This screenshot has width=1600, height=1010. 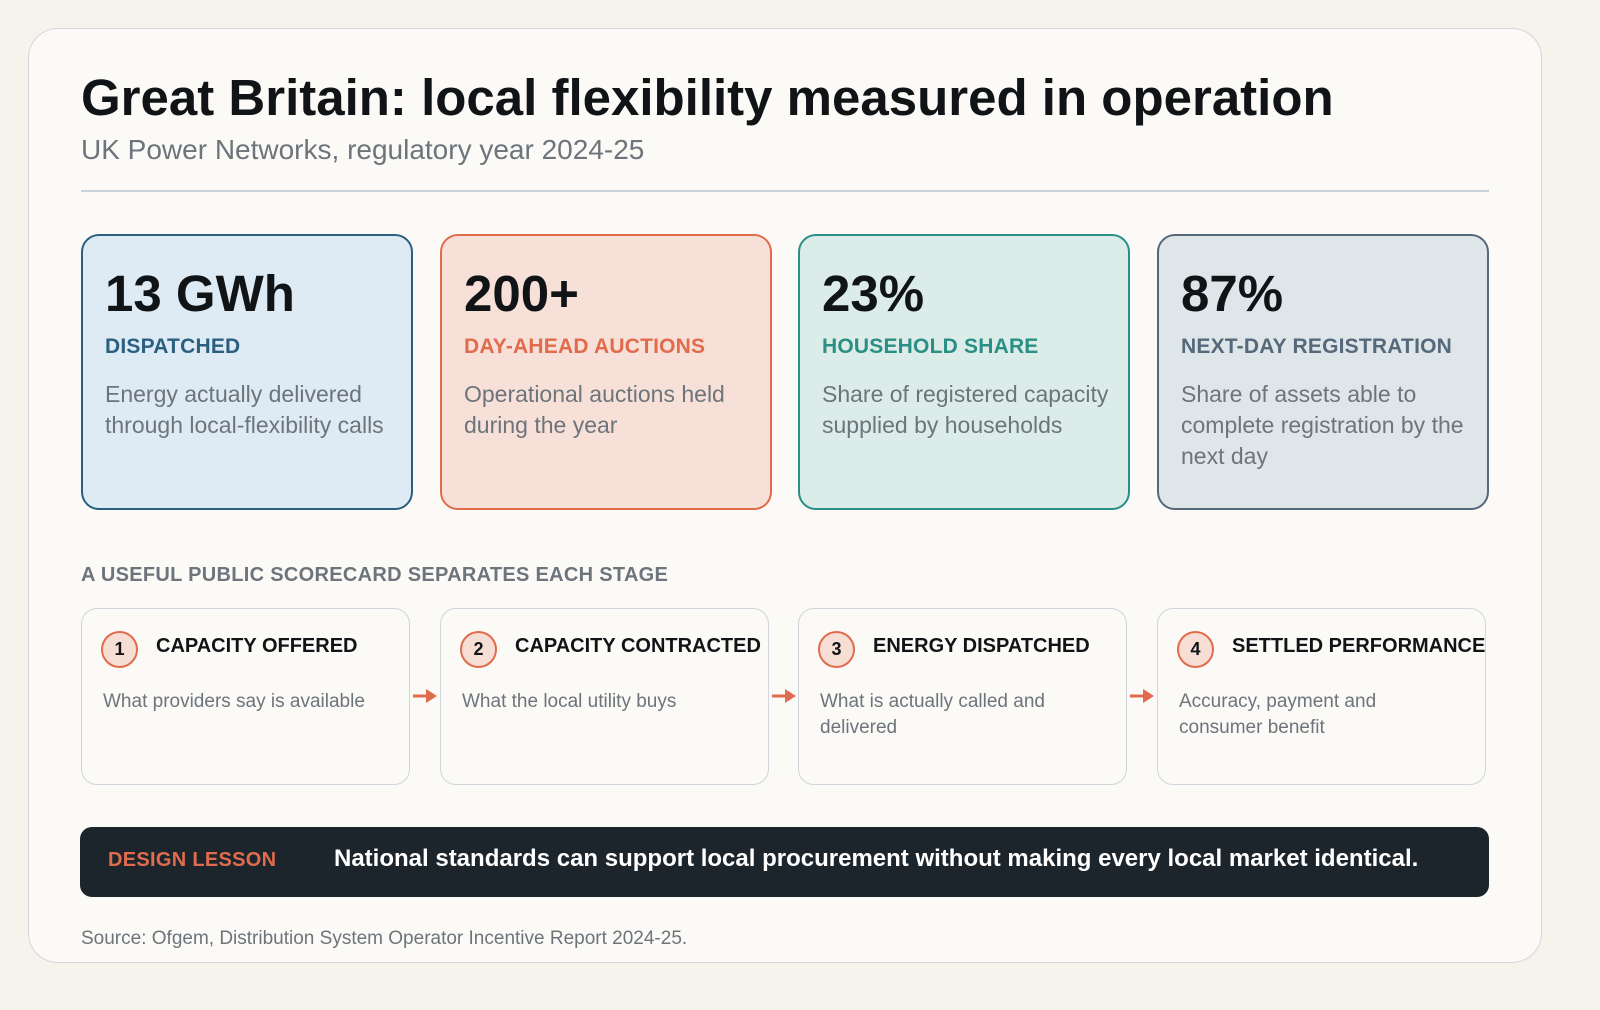 What do you see at coordinates (192, 860) in the screenshot?
I see `banner-tag: DESIGN LESSON` at bounding box center [192, 860].